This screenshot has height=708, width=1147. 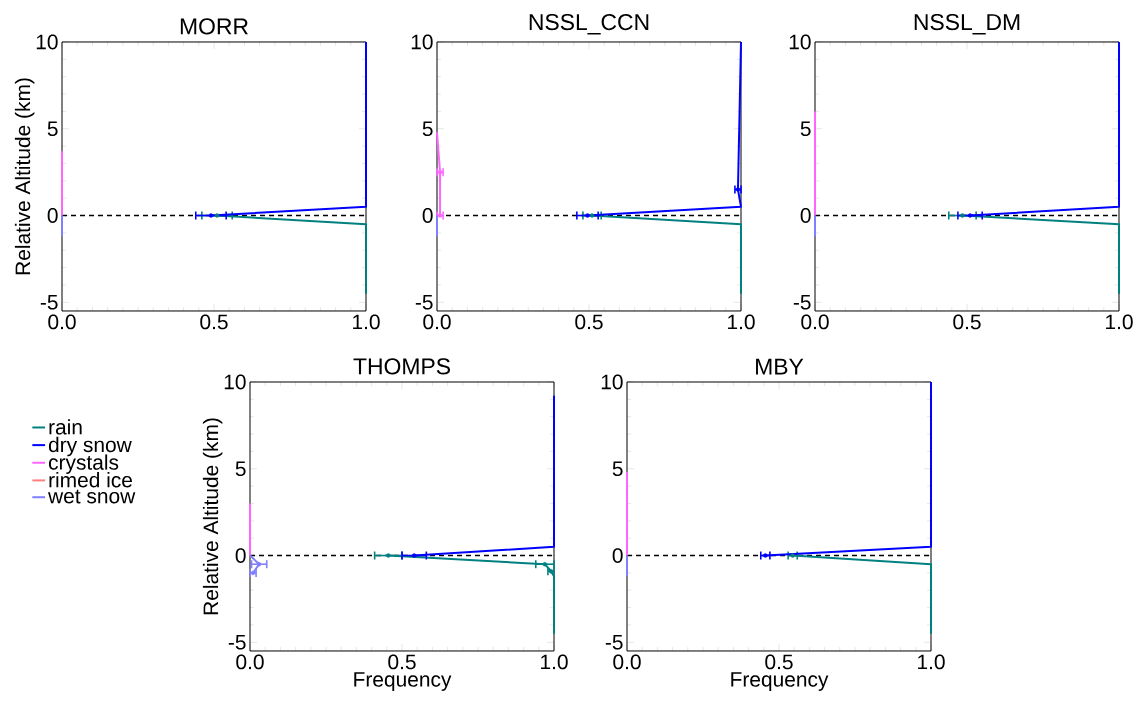 I want to click on chart-title: MBY, so click(x=780, y=366).